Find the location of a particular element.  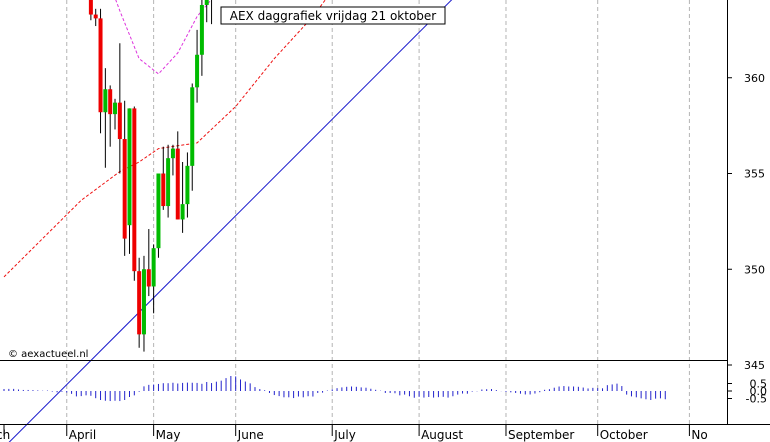

month-label: ch is located at coordinates (5, 435).